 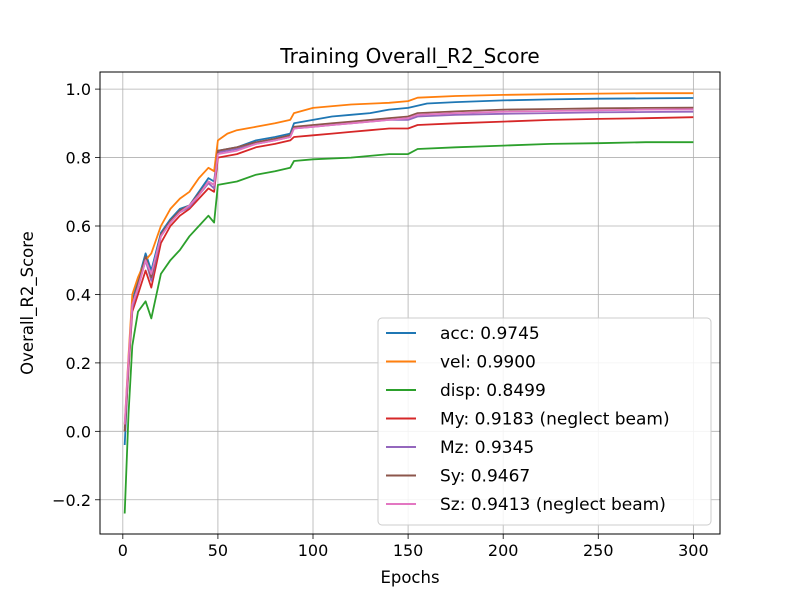 What do you see at coordinates (409, 56) in the screenshot?
I see `chart-title: Training Overall_R2_Score` at bounding box center [409, 56].